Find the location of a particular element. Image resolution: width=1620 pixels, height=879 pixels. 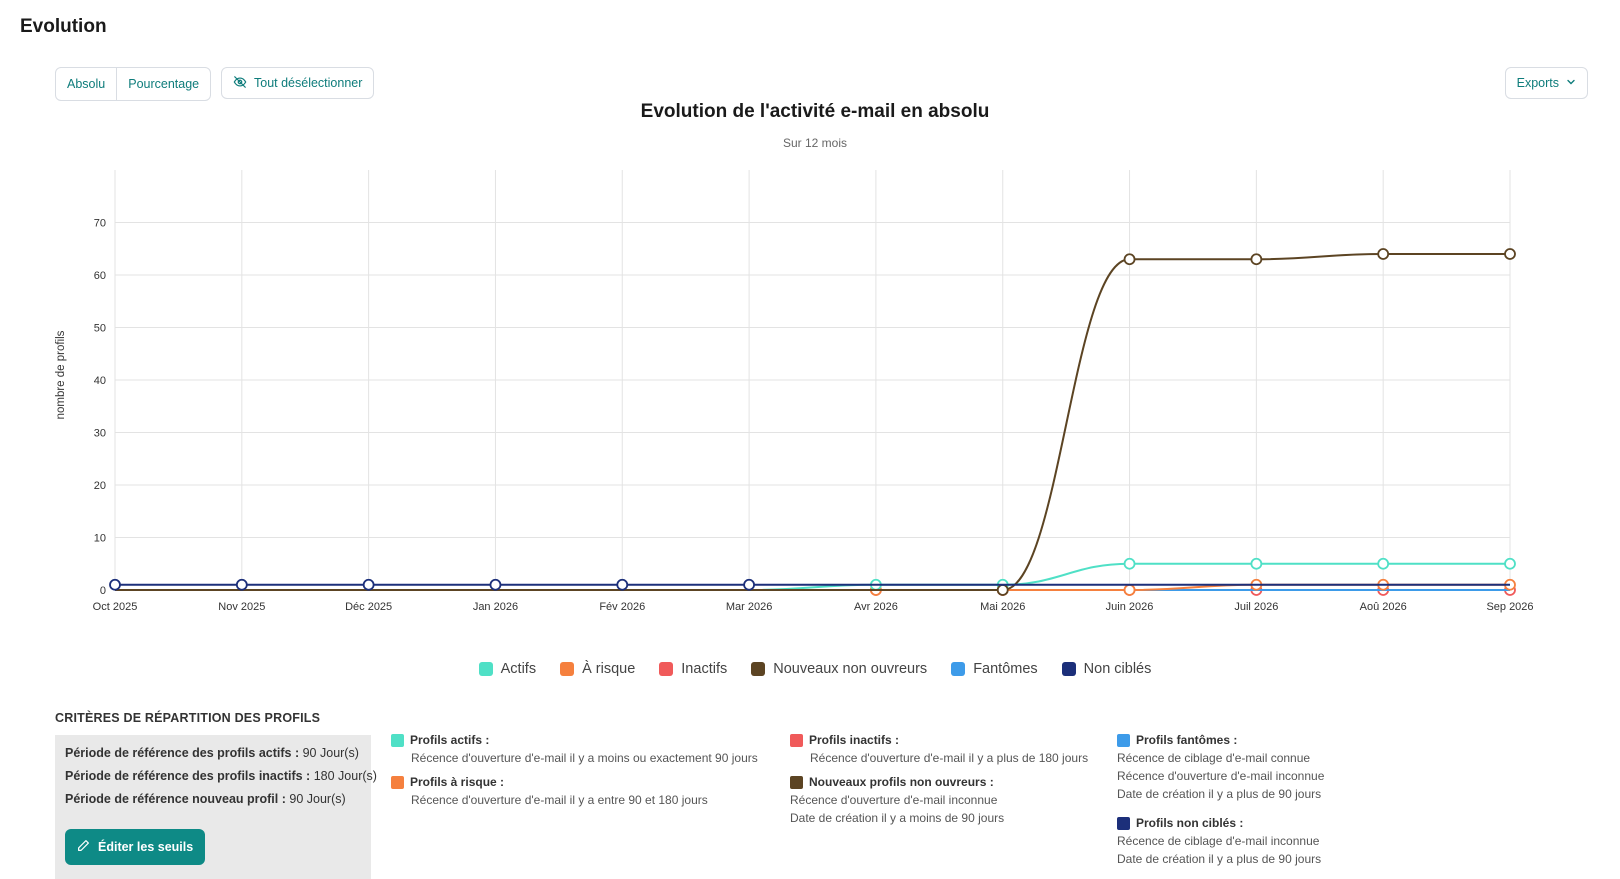

x-tick-label: Sep 2026 is located at coordinates (1509, 607).